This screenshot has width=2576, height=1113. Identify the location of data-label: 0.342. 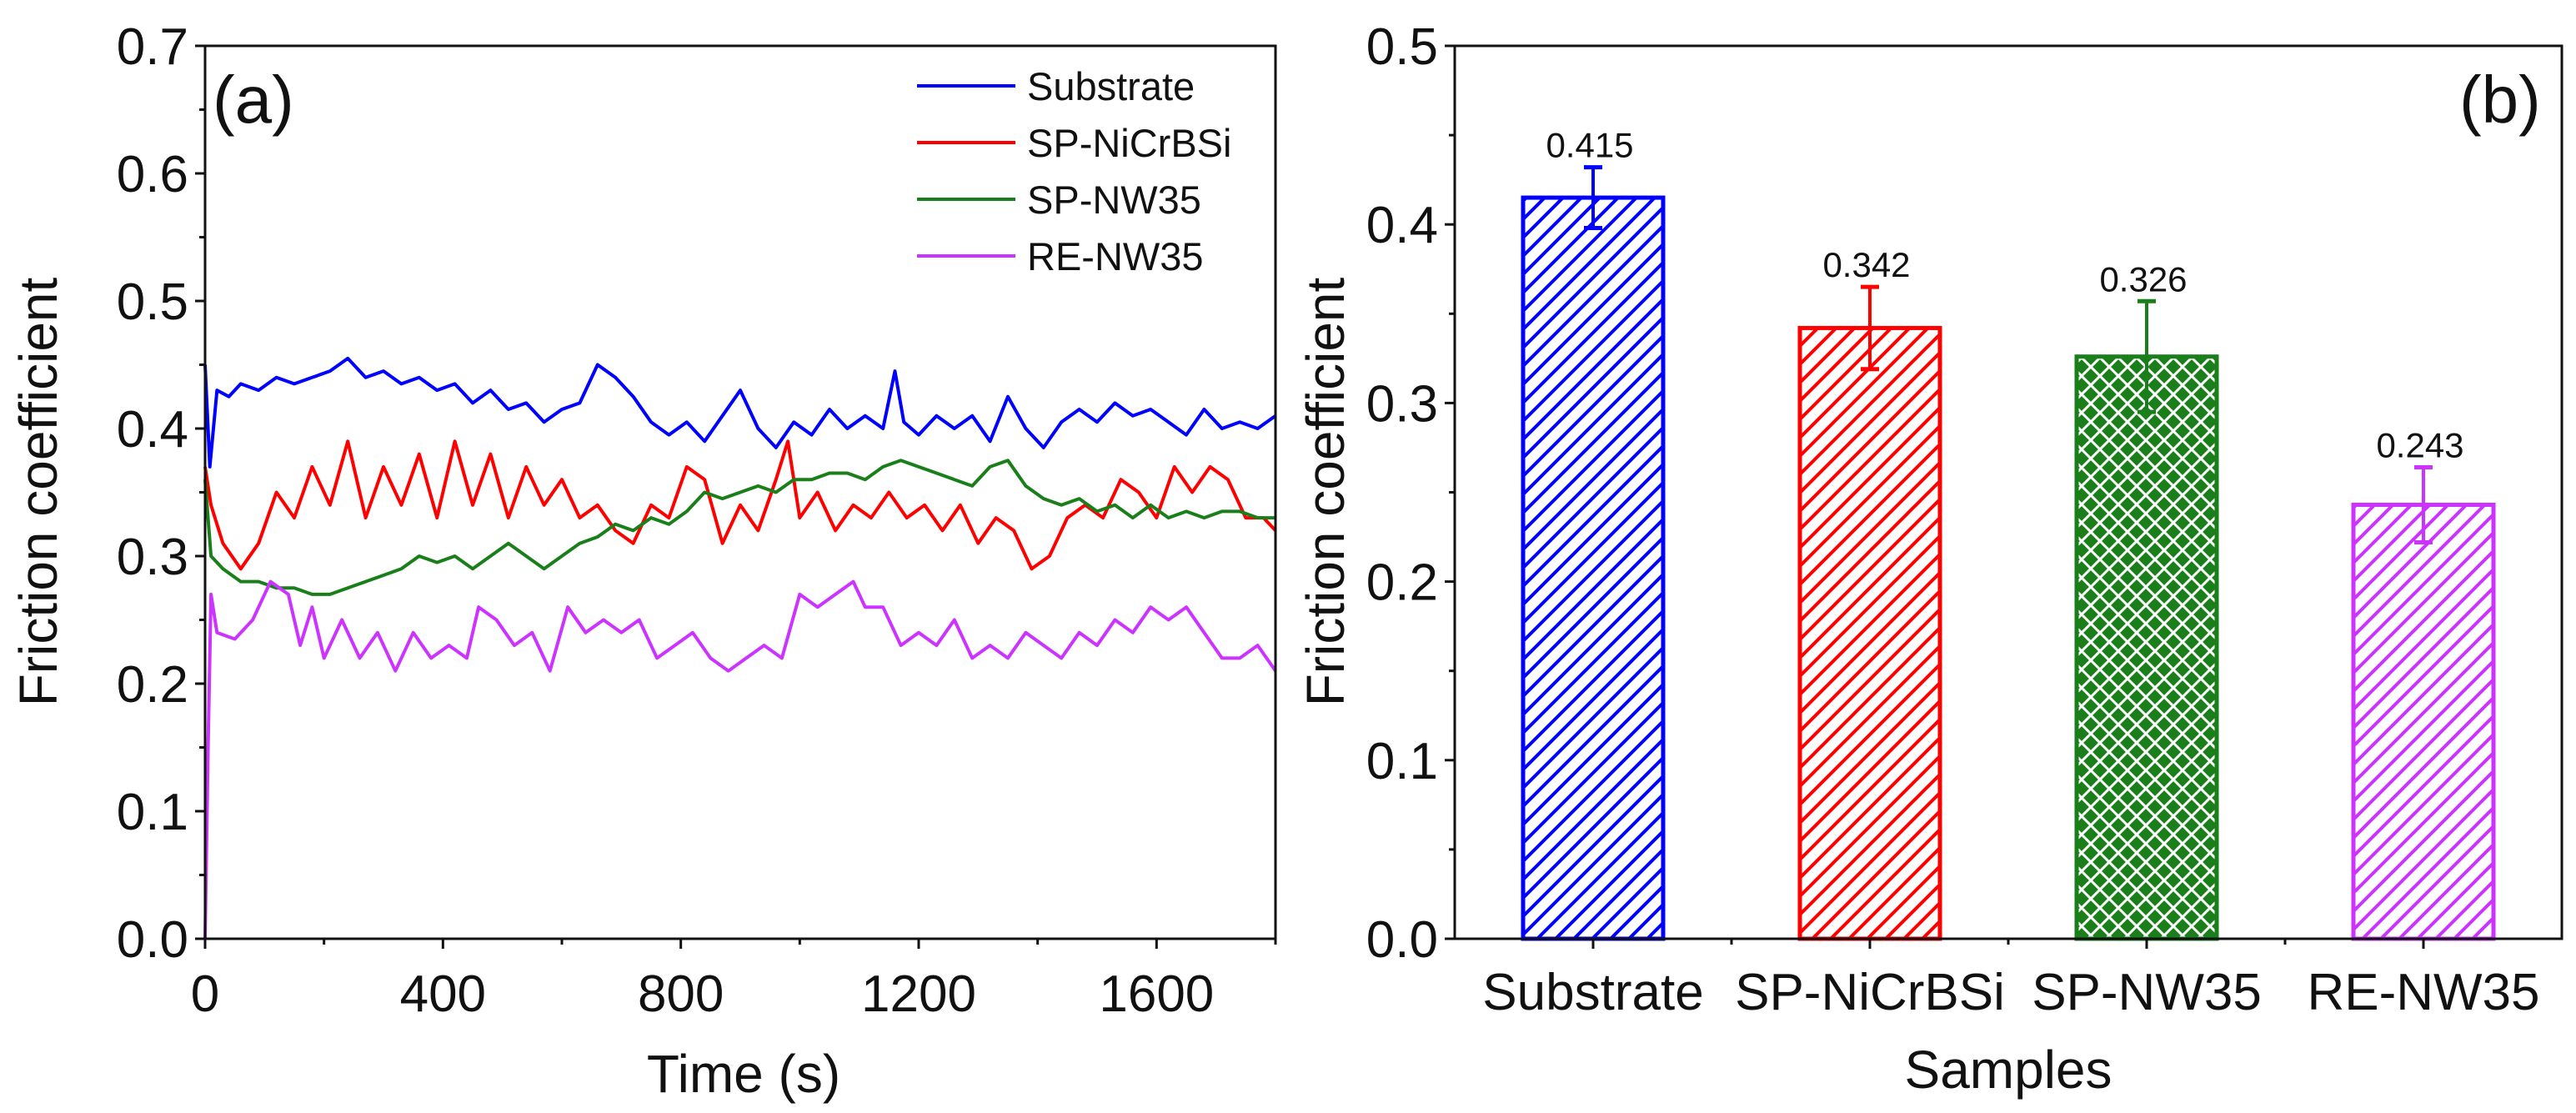
(1866, 264).